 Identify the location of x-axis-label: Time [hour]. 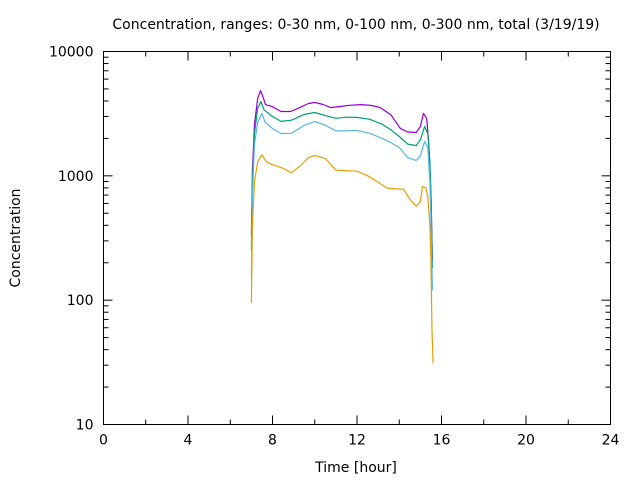
(355, 468).